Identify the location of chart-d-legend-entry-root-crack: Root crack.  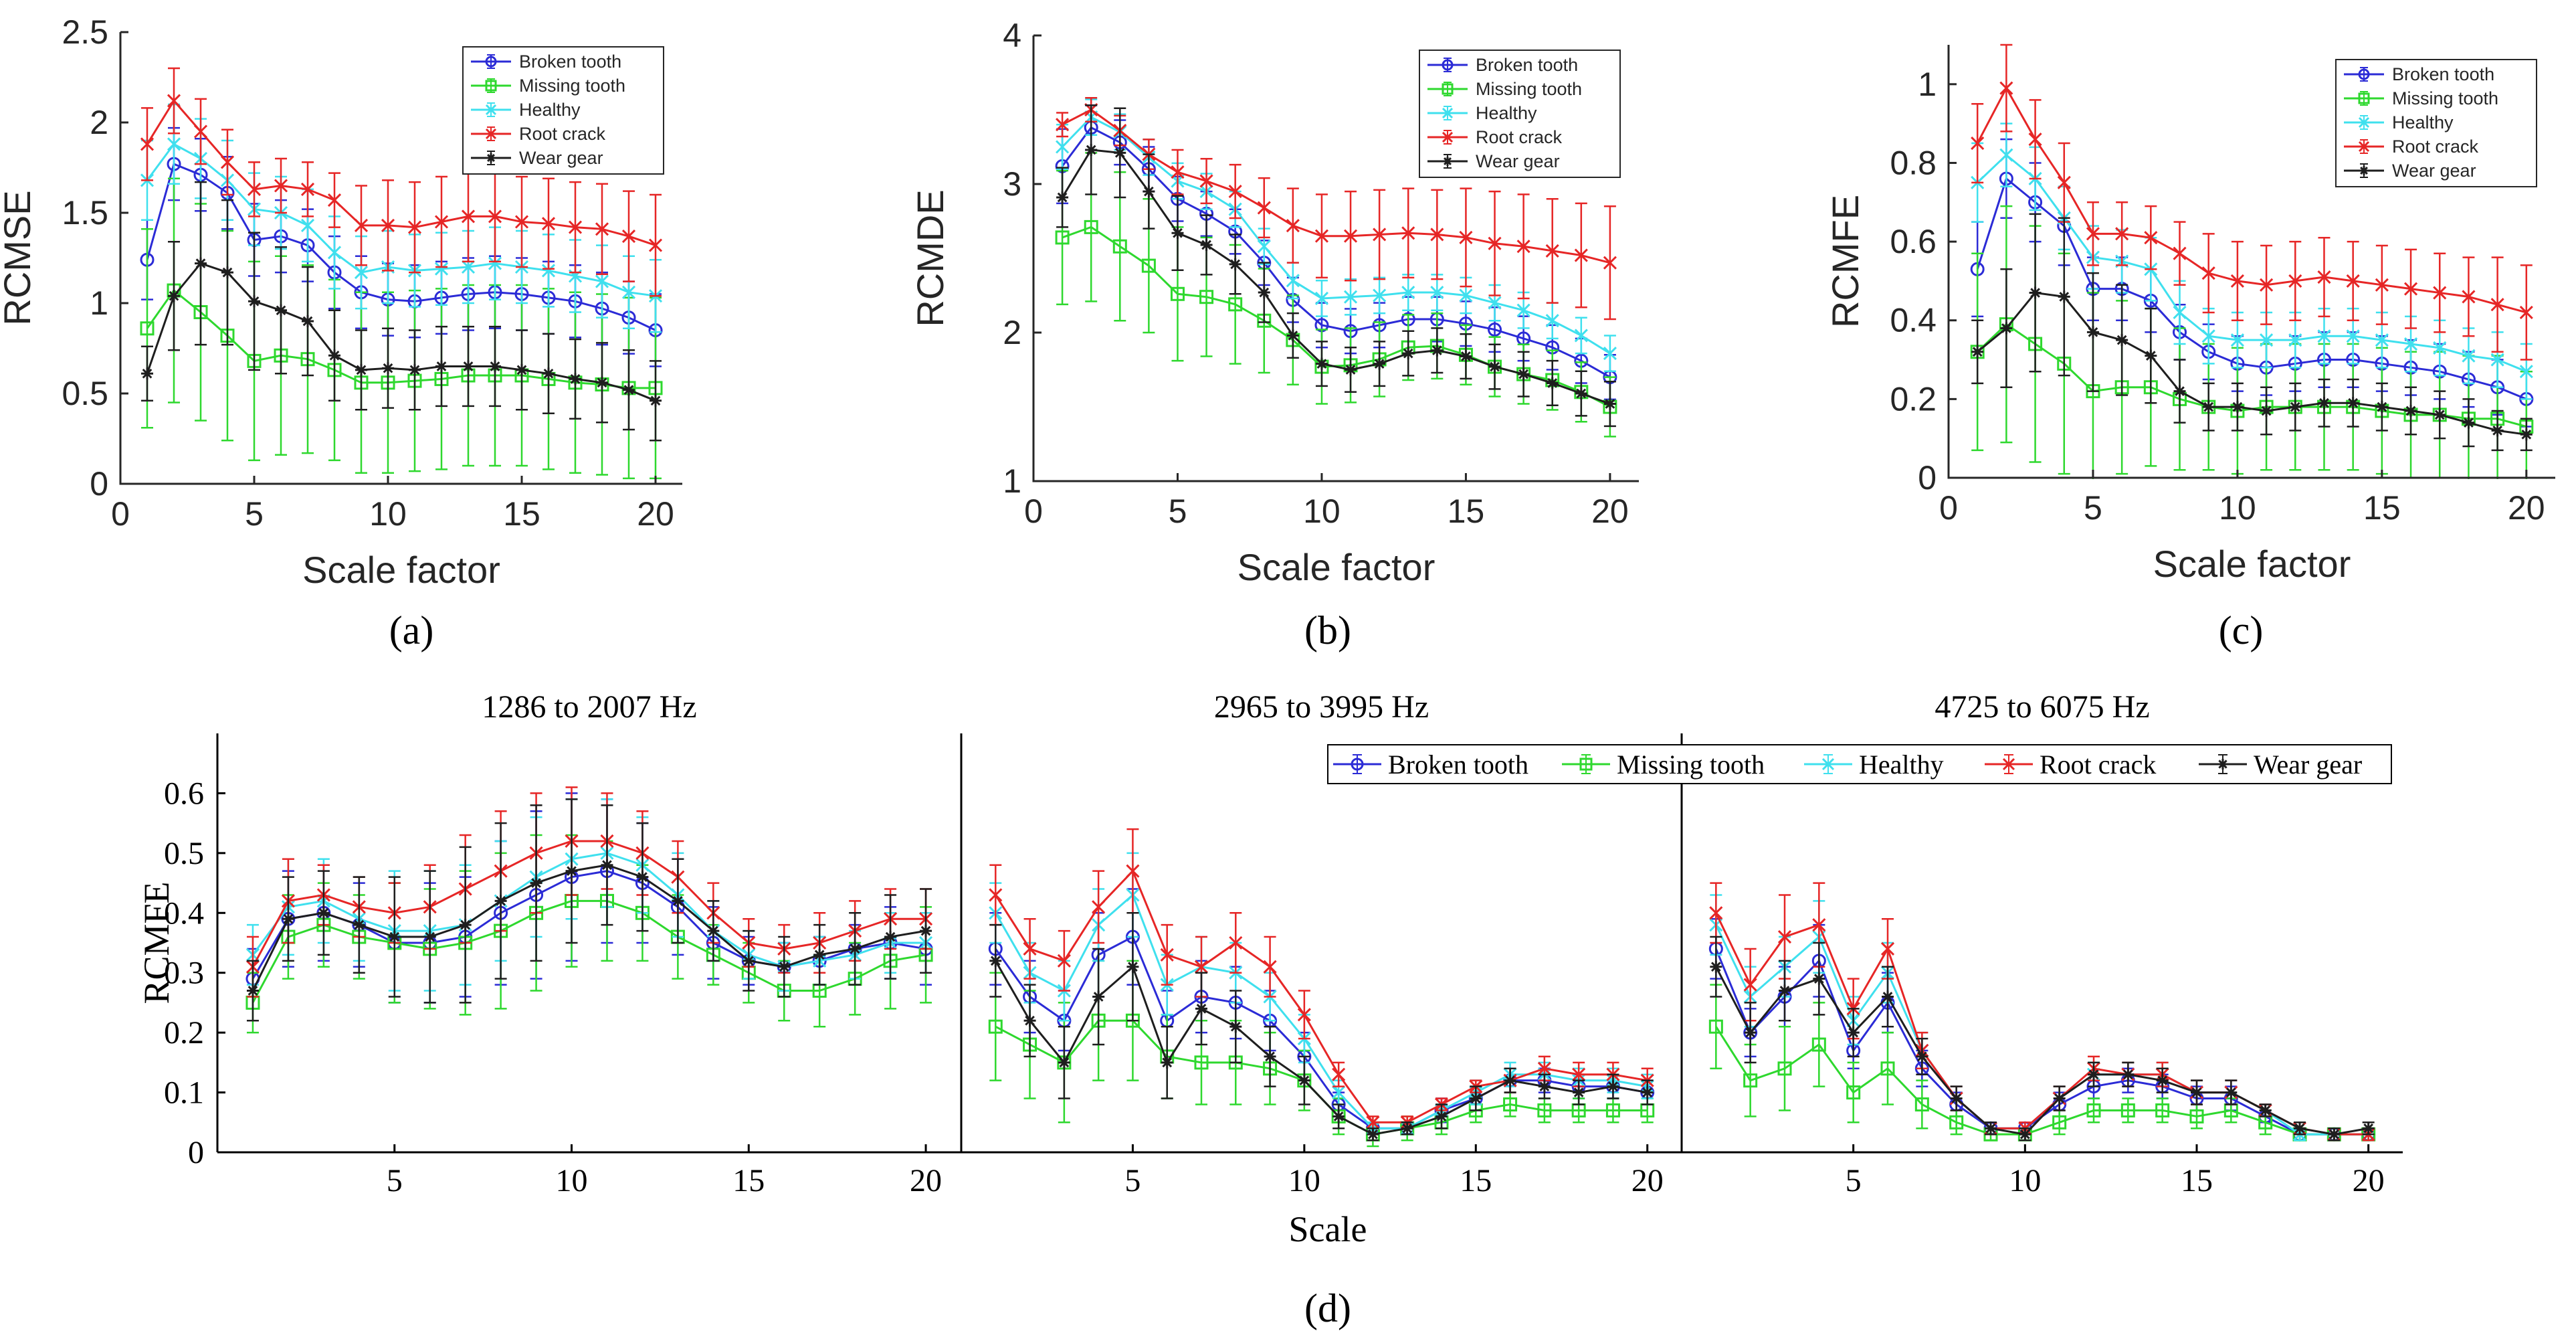
(2070, 764).